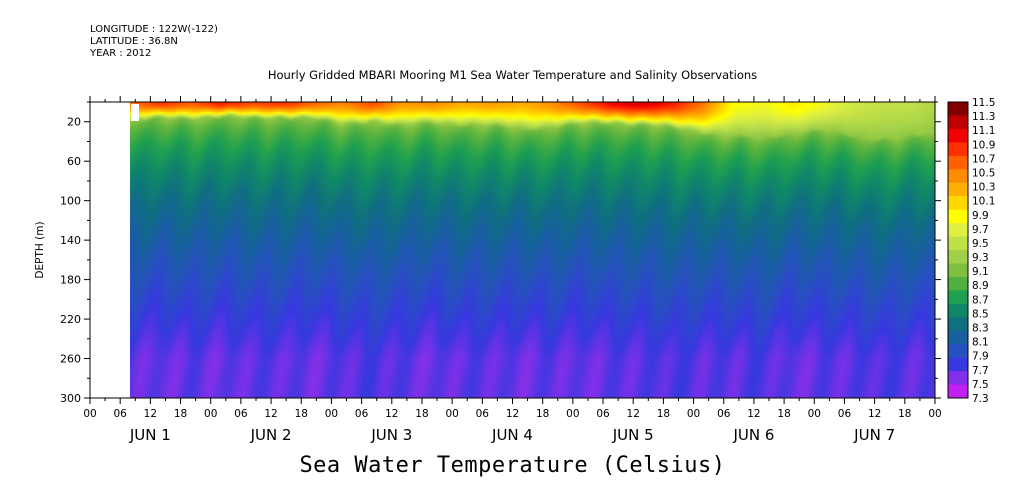  I want to click on colorbar-label: 8.3, so click(980, 329).